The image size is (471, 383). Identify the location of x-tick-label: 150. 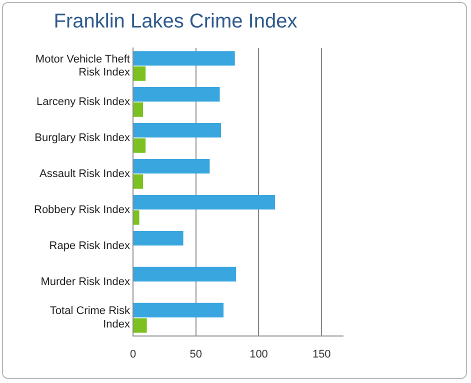
(321, 354).